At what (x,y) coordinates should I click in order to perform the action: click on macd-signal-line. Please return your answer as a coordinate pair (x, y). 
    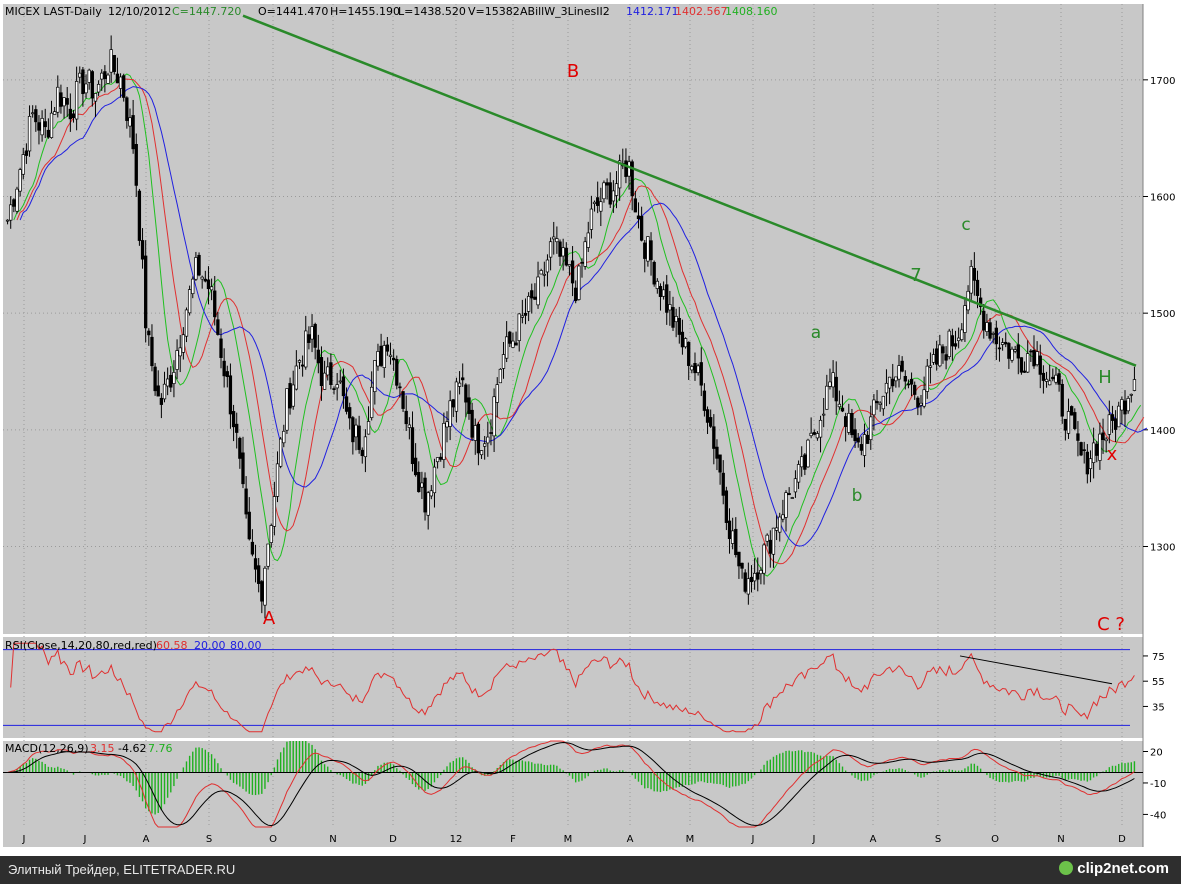
    Looking at the image, I should click on (571, 784).